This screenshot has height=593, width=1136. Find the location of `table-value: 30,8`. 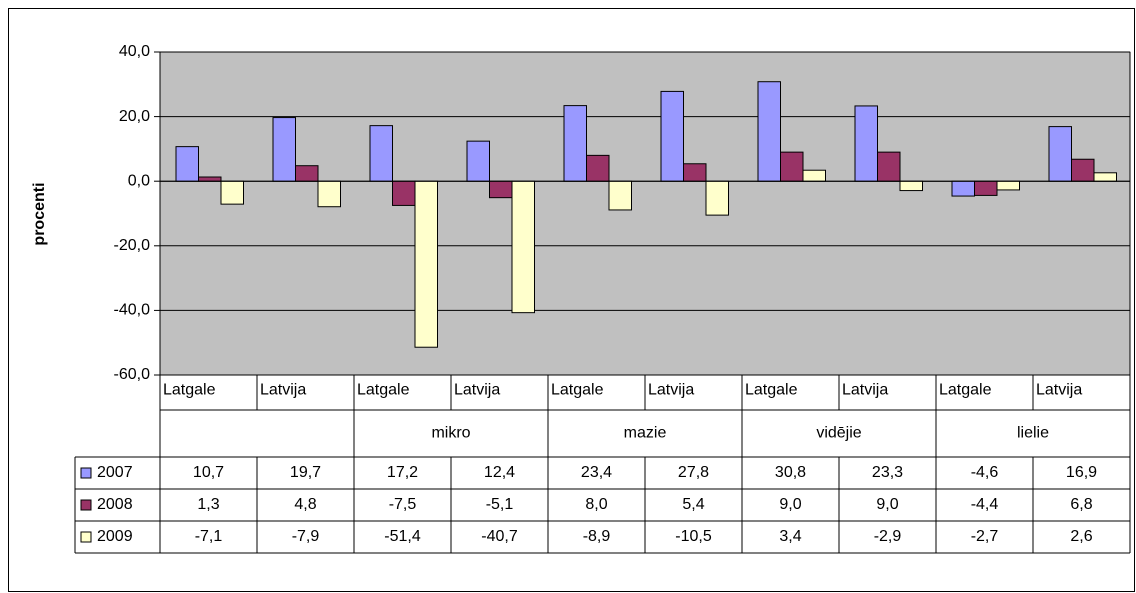

table-value: 30,8 is located at coordinates (790, 472).